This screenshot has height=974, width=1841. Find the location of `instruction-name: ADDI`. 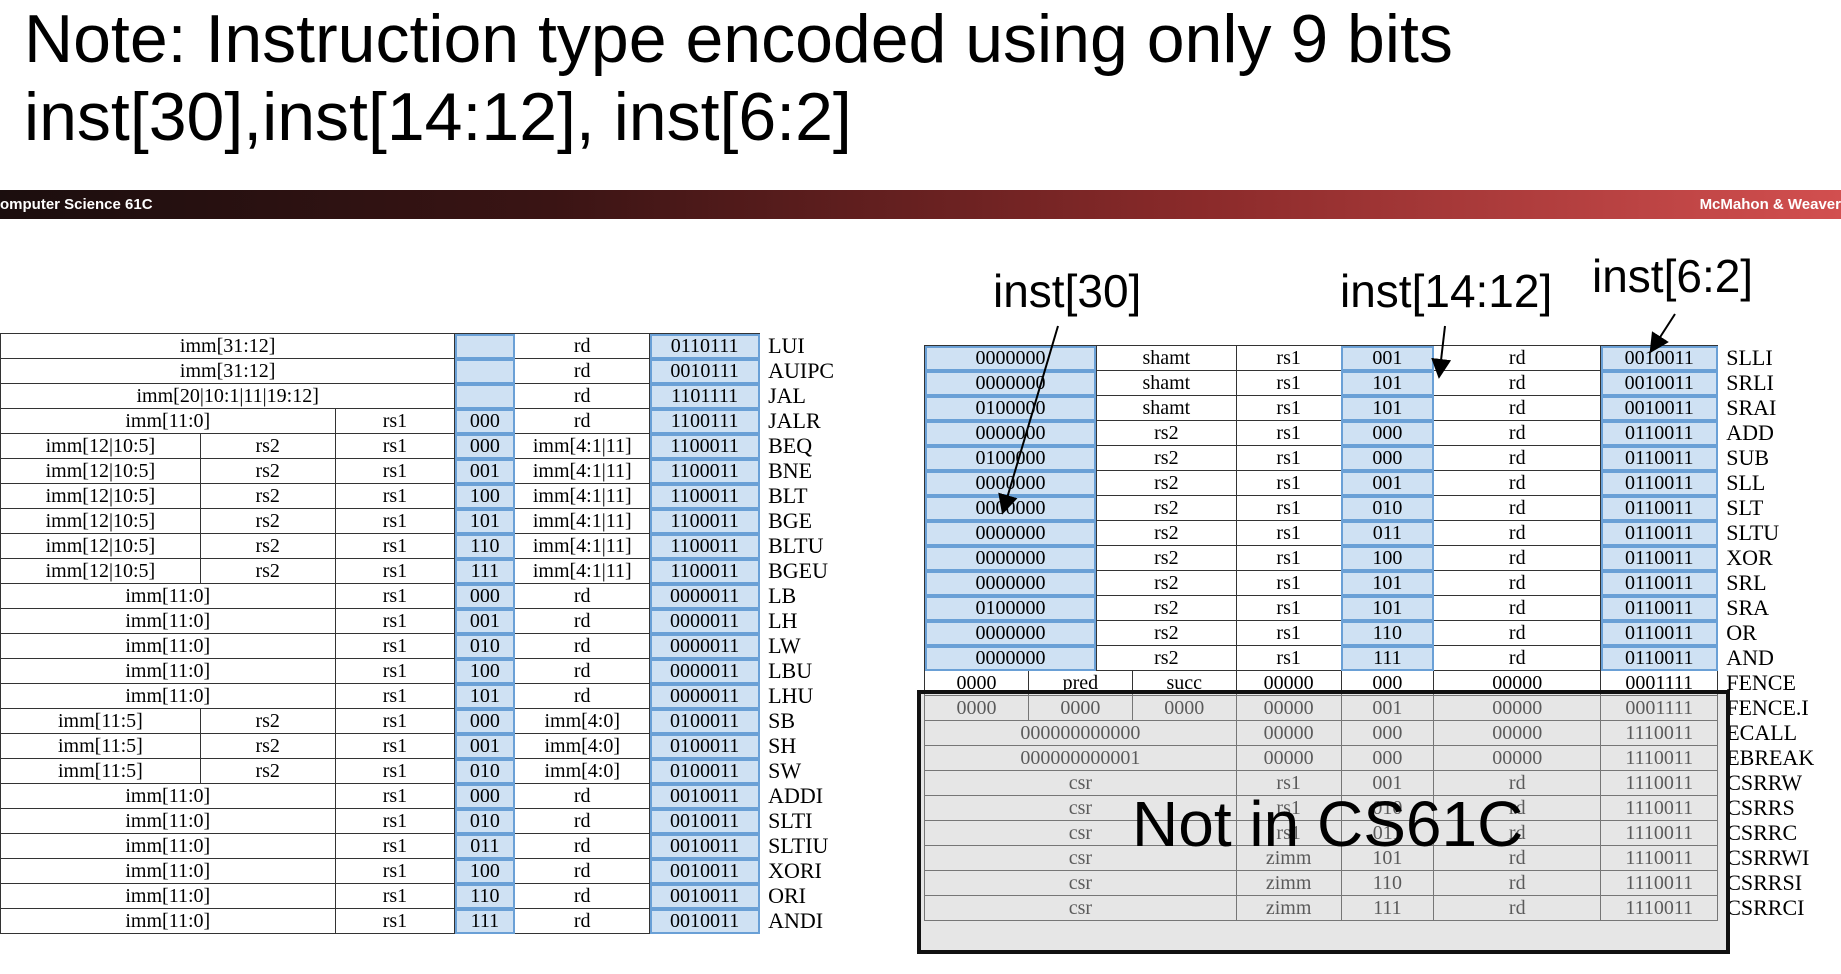

instruction-name: ADDI is located at coordinates (796, 795).